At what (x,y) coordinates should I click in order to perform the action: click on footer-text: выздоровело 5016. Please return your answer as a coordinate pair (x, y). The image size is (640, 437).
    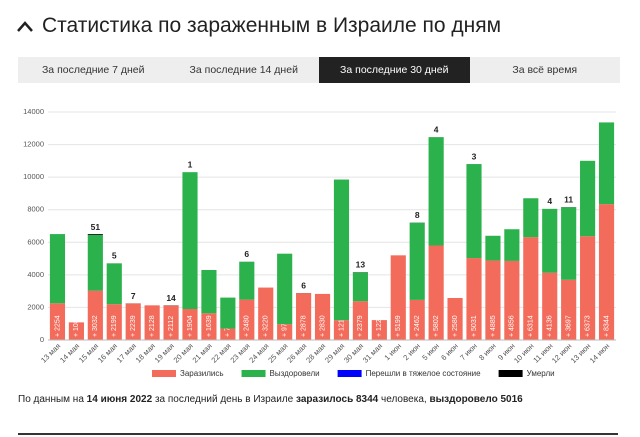
    Looking at the image, I should click on (476, 399).